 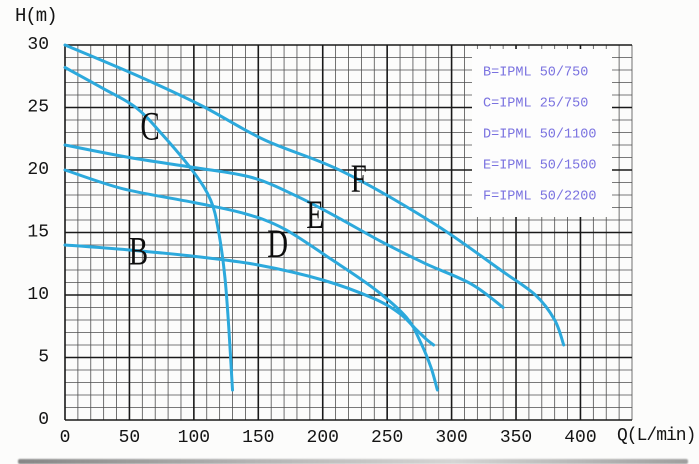 I want to click on y-tick-label: 0, so click(x=43, y=420).